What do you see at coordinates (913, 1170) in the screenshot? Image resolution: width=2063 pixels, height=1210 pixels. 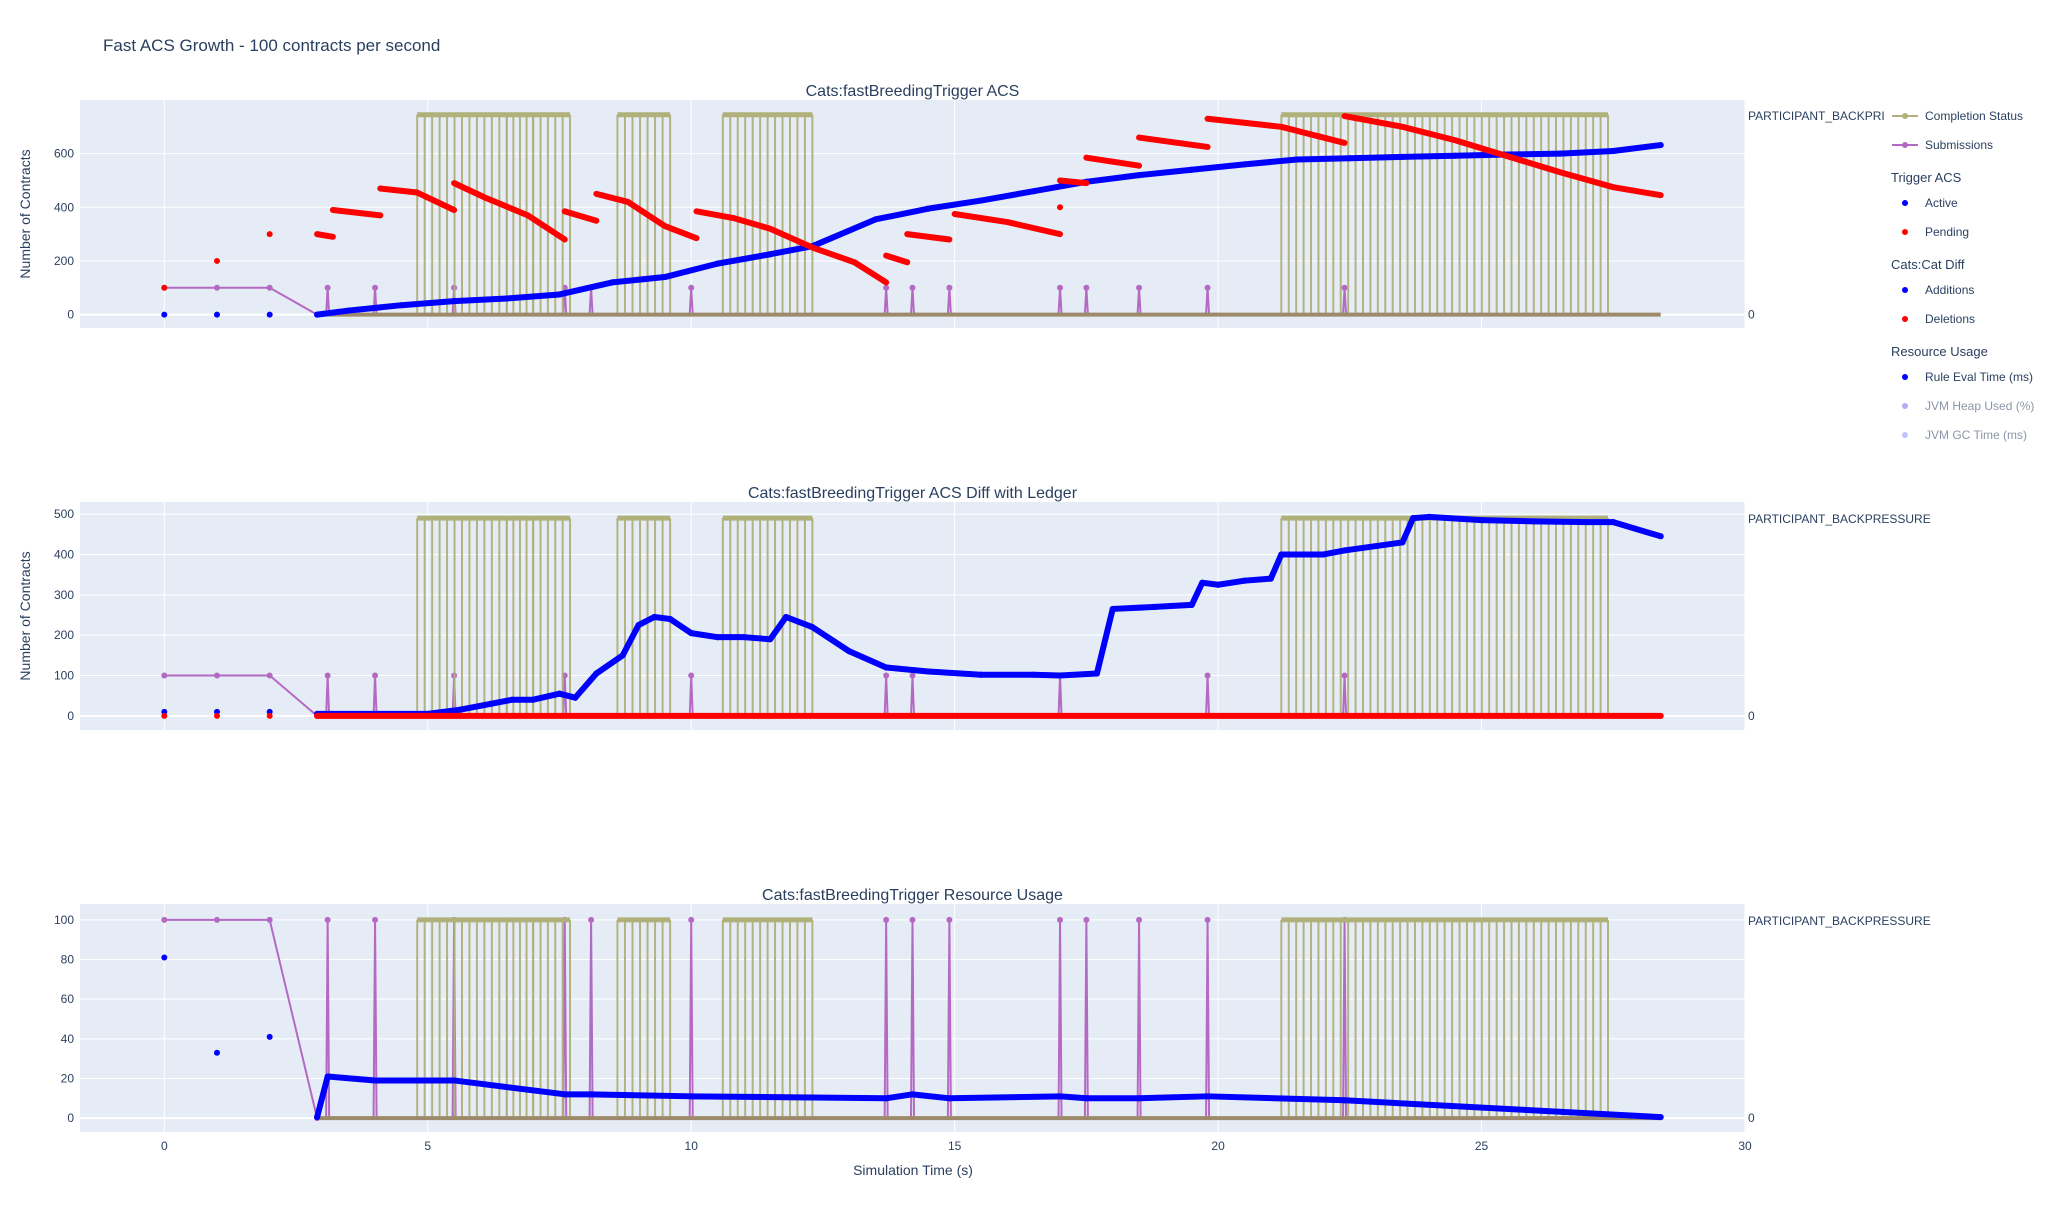 I see `x-axis-label: Simulation Time (s)` at bounding box center [913, 1170].